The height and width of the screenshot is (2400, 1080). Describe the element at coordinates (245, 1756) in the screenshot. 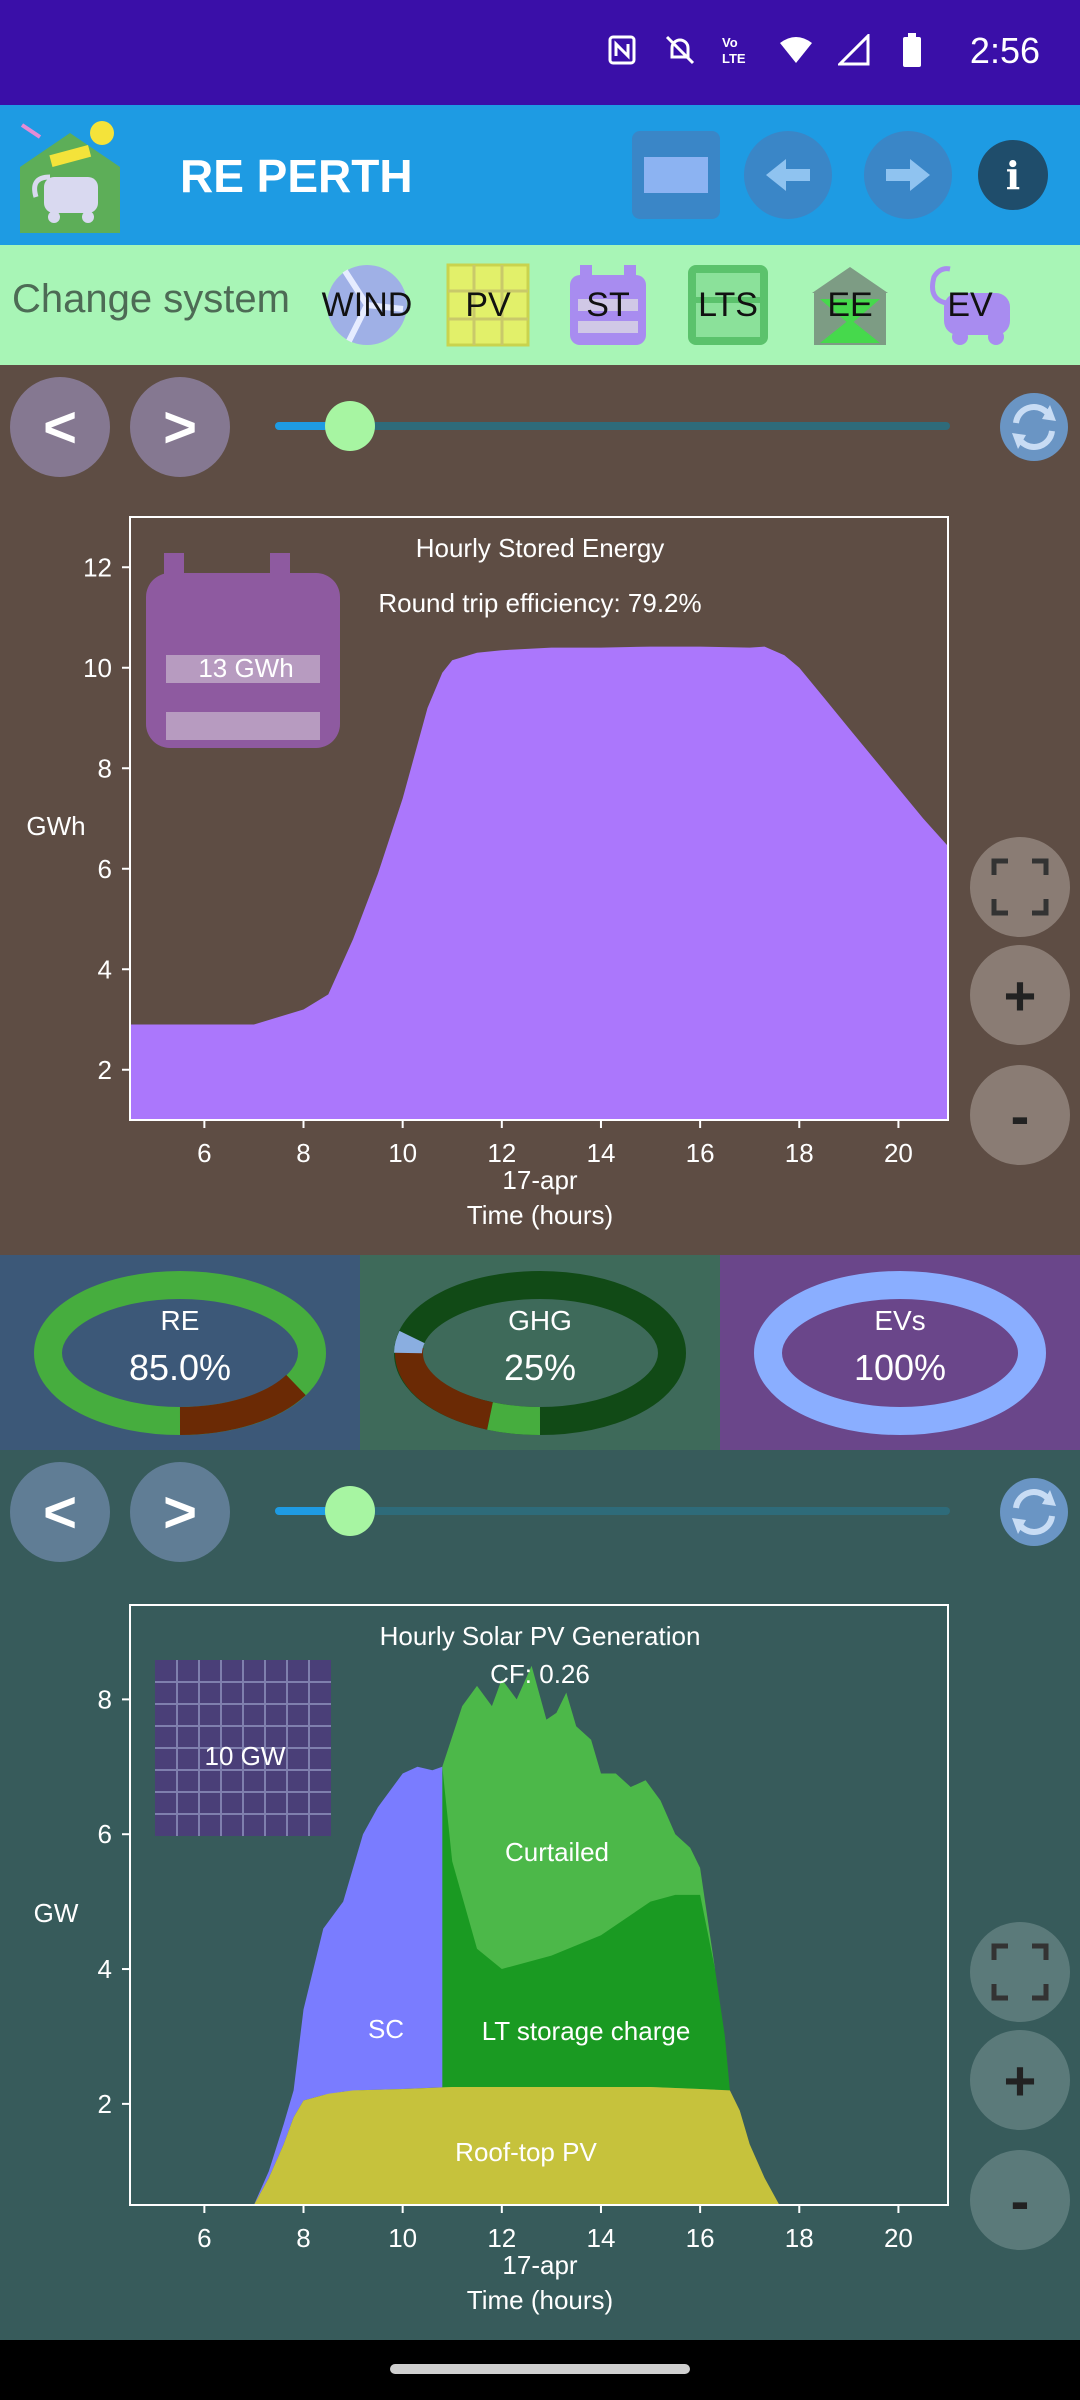

I see `capacity-label: 10 GW` at that location.